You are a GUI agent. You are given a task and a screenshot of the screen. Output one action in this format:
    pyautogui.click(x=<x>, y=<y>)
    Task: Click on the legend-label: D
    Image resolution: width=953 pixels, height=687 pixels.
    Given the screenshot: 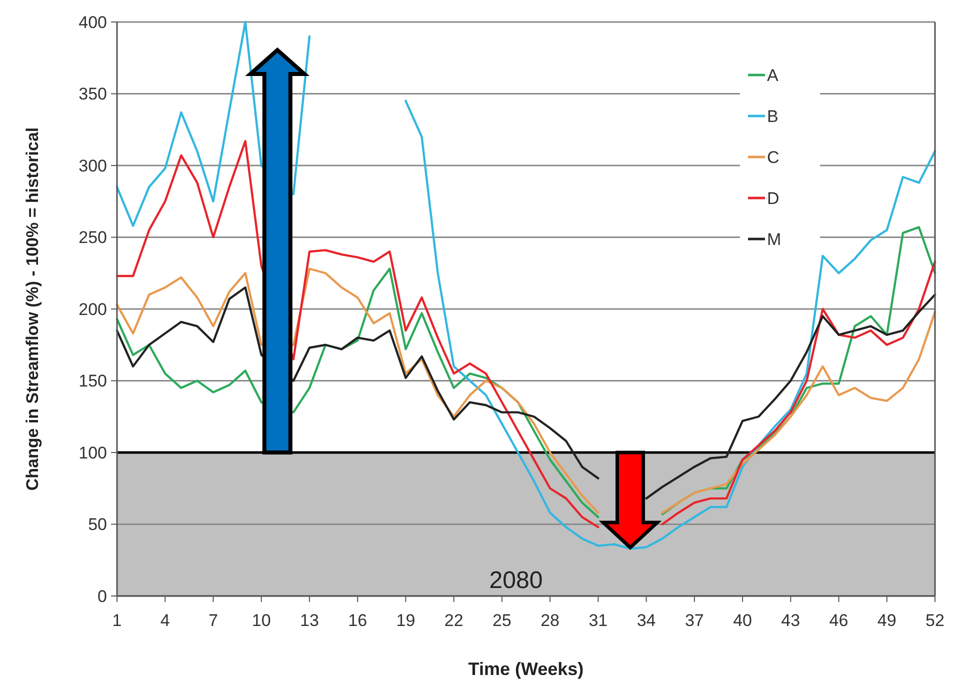 What is the action you would take?
    pyautogui.click(x=773, y=198)
    